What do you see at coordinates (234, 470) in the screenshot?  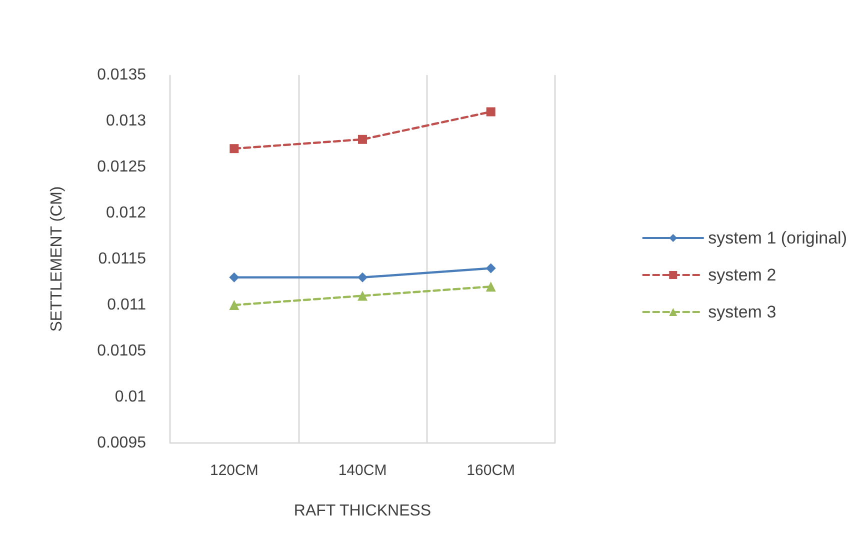 I see `x-tick-label: 120CM` at bounding box center [234, 470].